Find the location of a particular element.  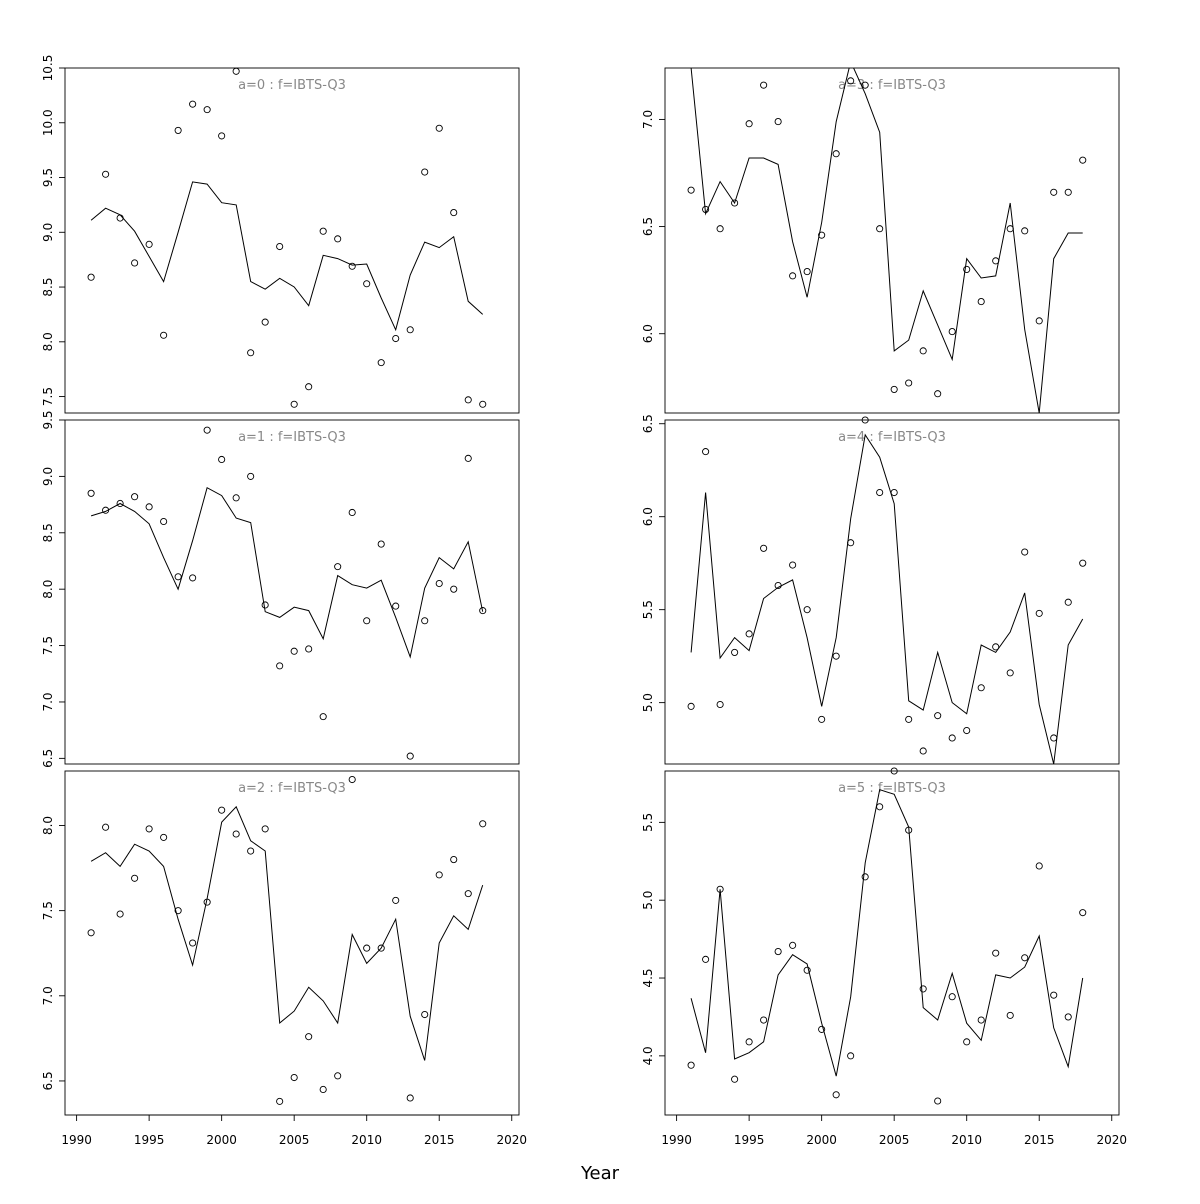

x-tick-label: 2015 is located at coordinates (439, 1140).